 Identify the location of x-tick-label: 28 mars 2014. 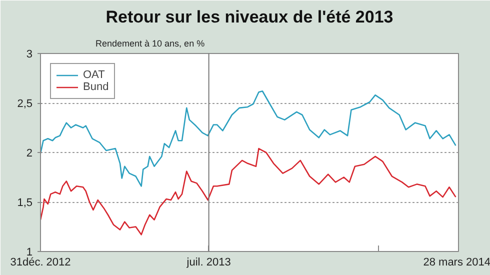
(456, 262).